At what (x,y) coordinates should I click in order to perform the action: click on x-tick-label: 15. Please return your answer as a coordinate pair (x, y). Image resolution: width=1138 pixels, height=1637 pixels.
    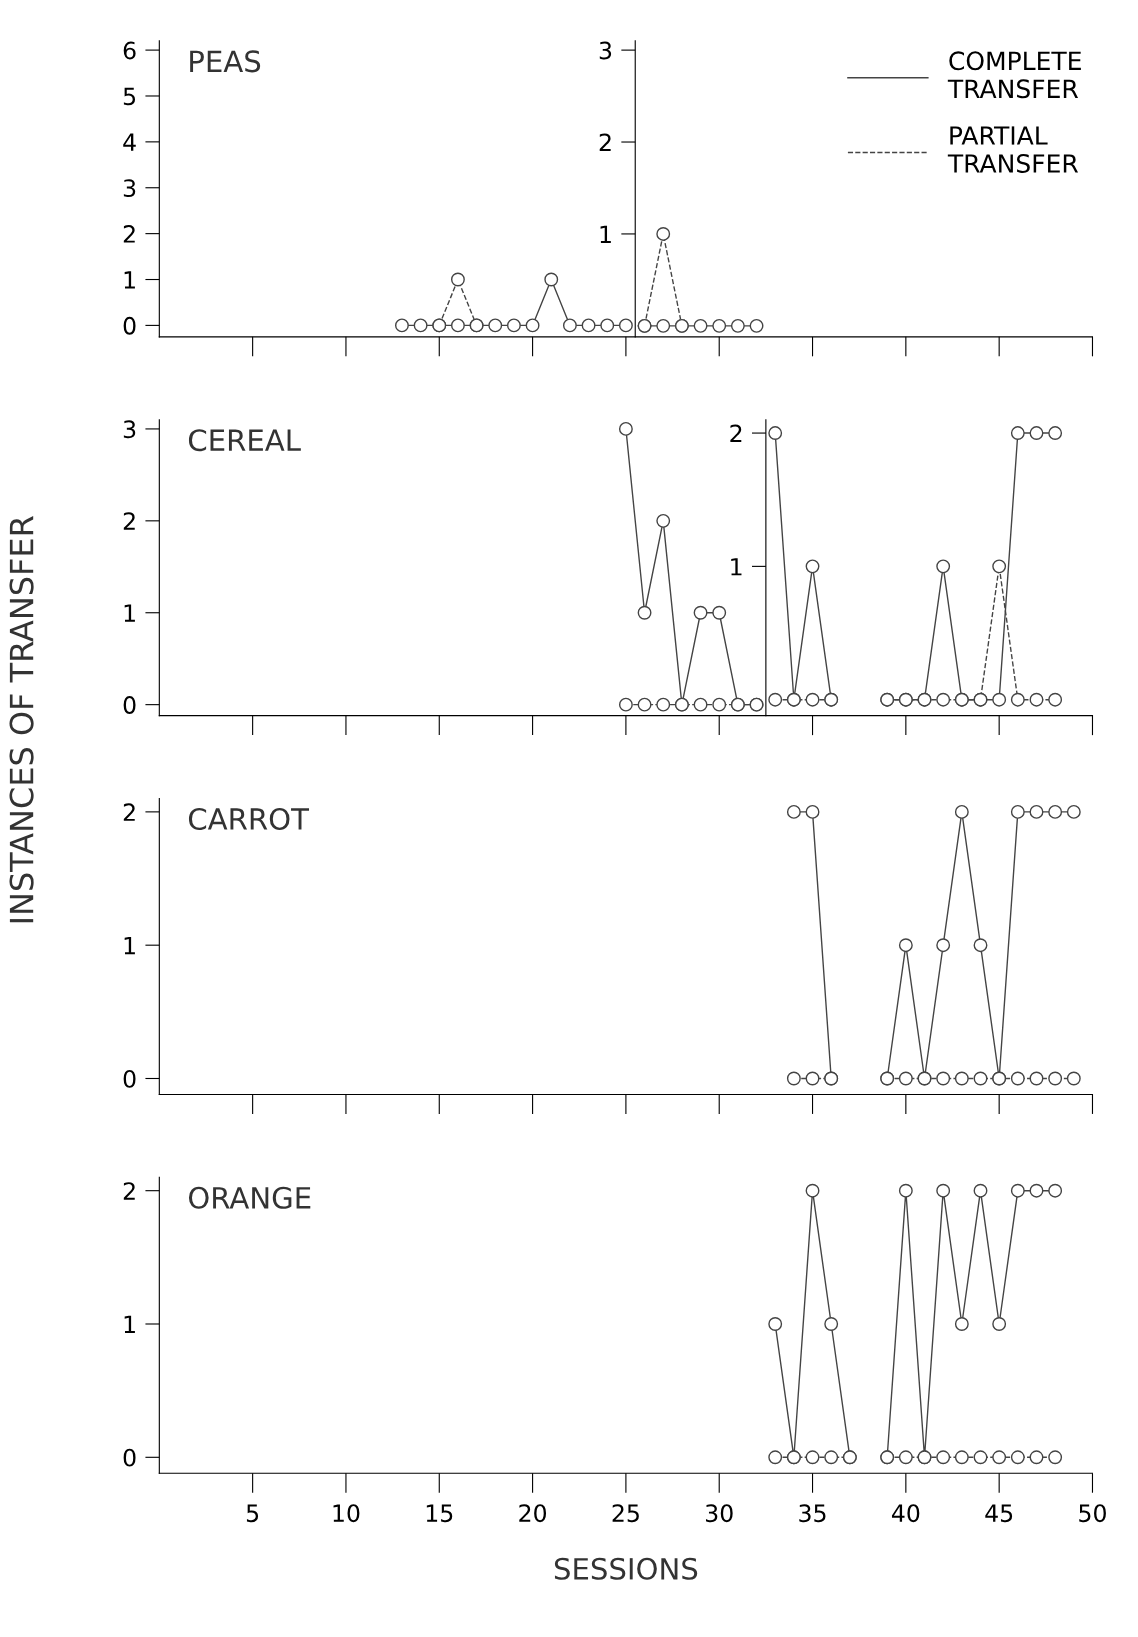
    Looking at the image, I should click on (439, 1513).